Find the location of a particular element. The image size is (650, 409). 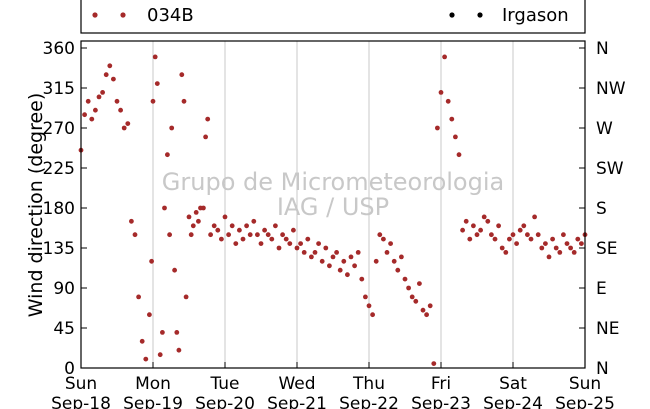

right-tick-label-1: NE is located at coordinates (607, 329).